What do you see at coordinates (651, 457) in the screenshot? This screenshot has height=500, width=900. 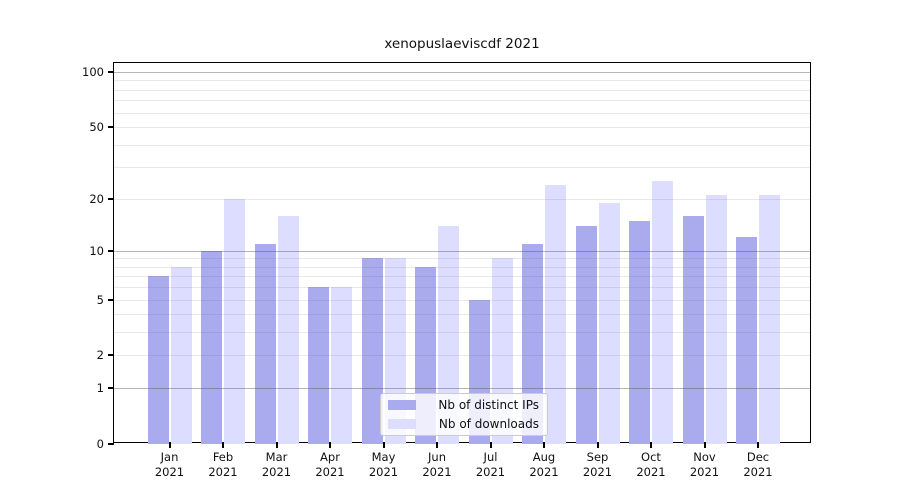 I see `x-tick-month: Oct` at bounding box center [651, 457].